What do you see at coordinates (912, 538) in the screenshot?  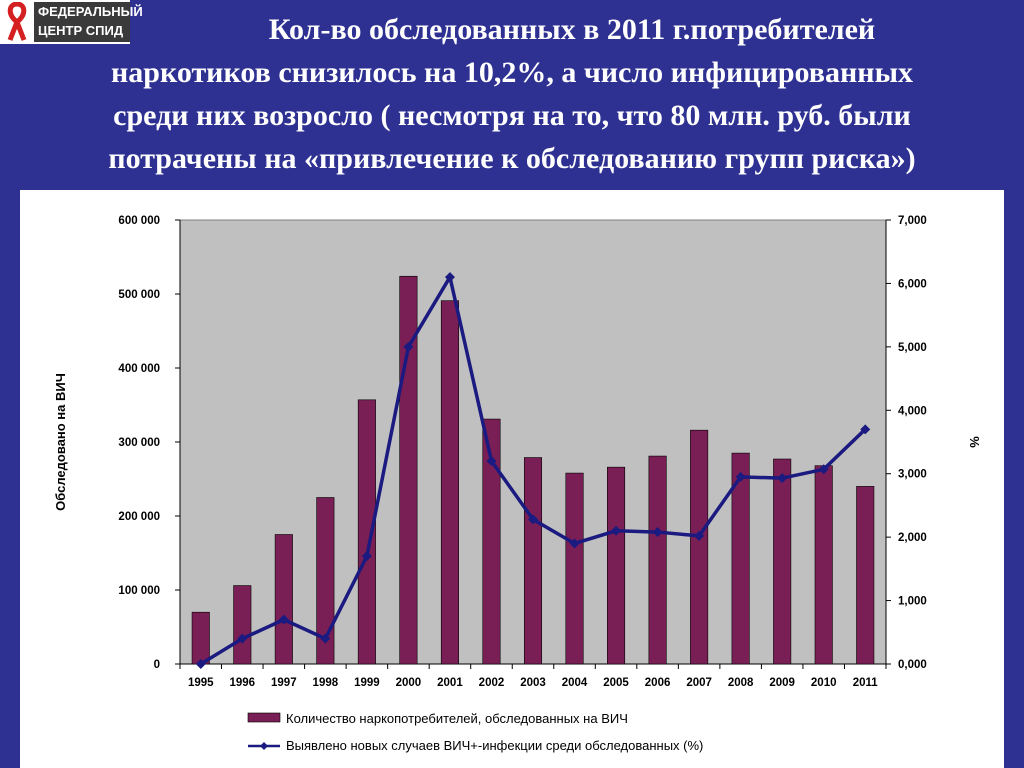 I see `right-axis-tick-label: 2,000` at bounding box center [912, 538].